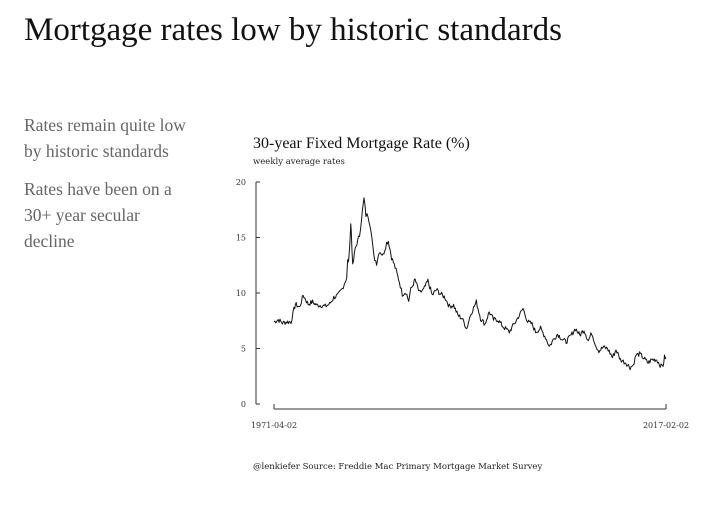  Describe the element at coordinates (361, 143) in the screenshot. I see `chart-title: 30-year Fixed Mortgage Rate (%)` at that location.